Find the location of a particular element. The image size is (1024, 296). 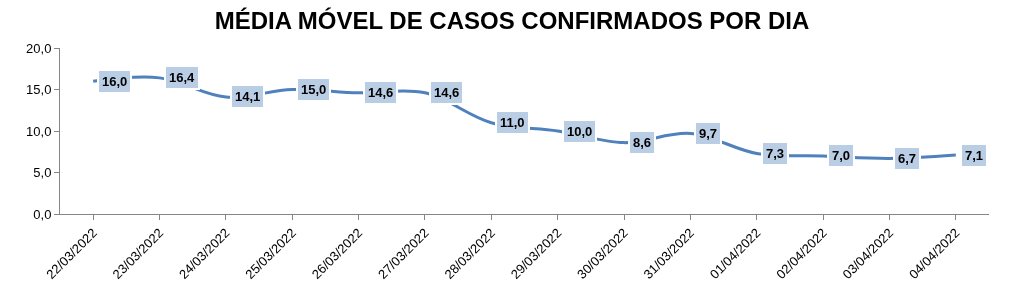

data-label: 7,0 is located at coordinates (841, 155).